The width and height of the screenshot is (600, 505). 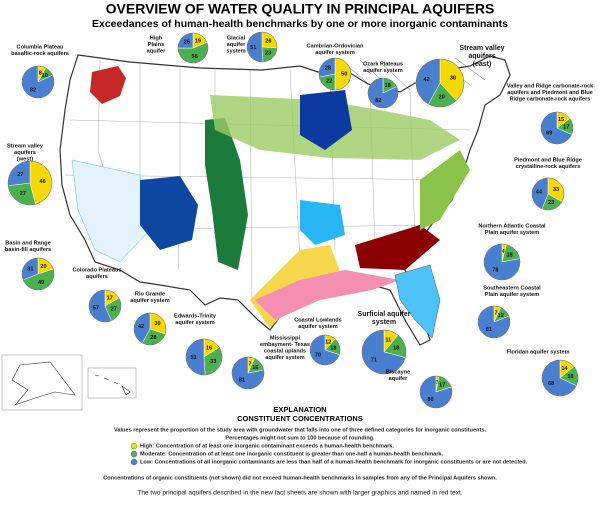 I want to click on slice-label: 31, so click(x=30, y=269).